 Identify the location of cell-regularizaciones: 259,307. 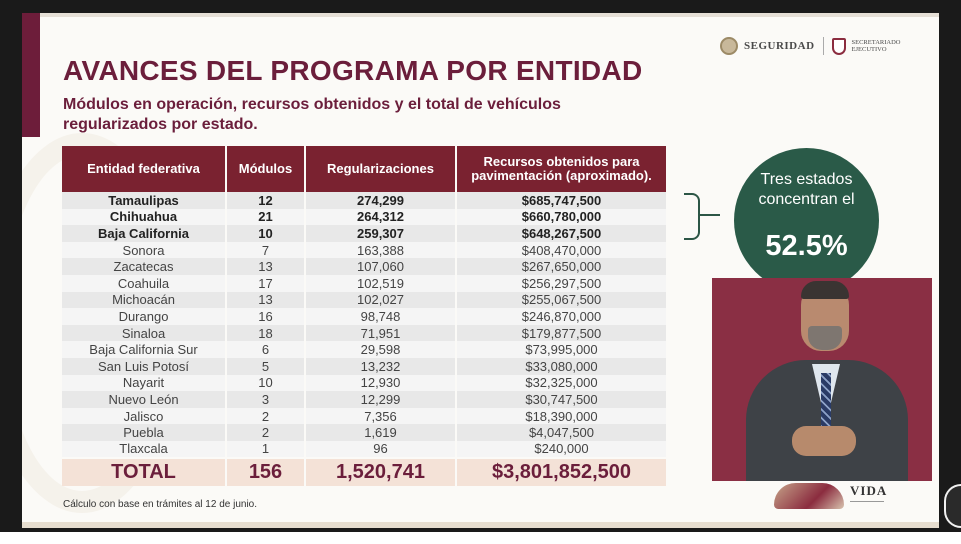
(381, 233).